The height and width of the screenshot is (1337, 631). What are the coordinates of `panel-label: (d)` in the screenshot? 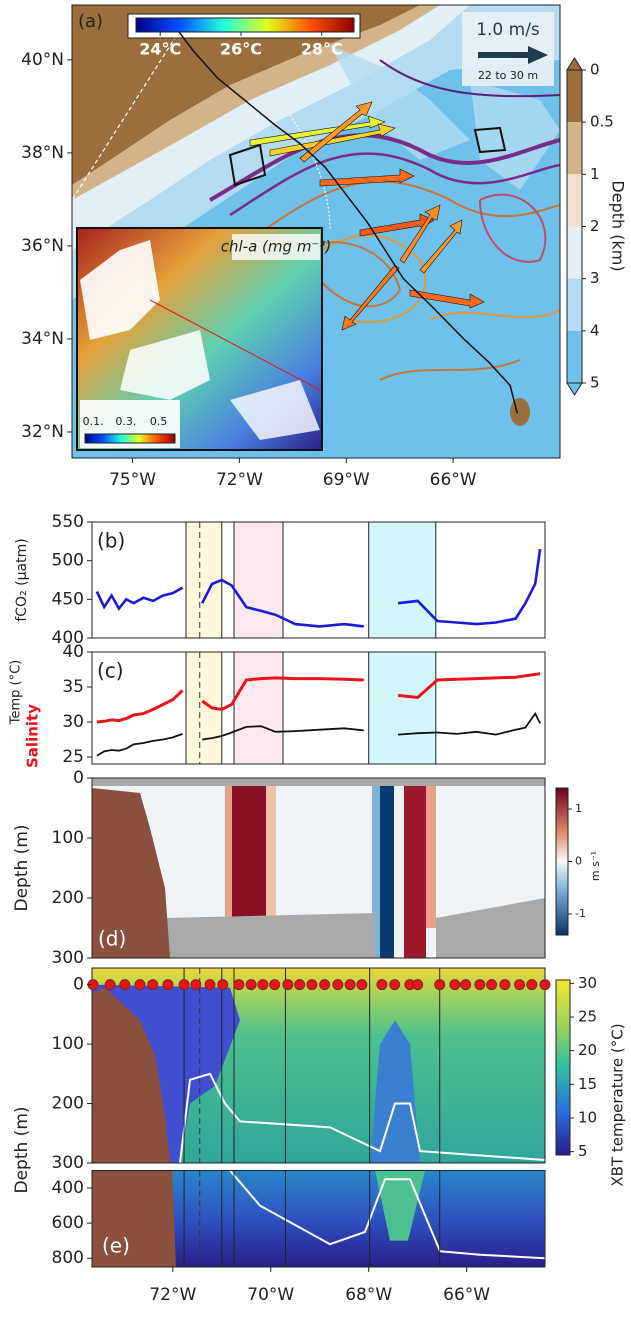 It's located at (112, 939).